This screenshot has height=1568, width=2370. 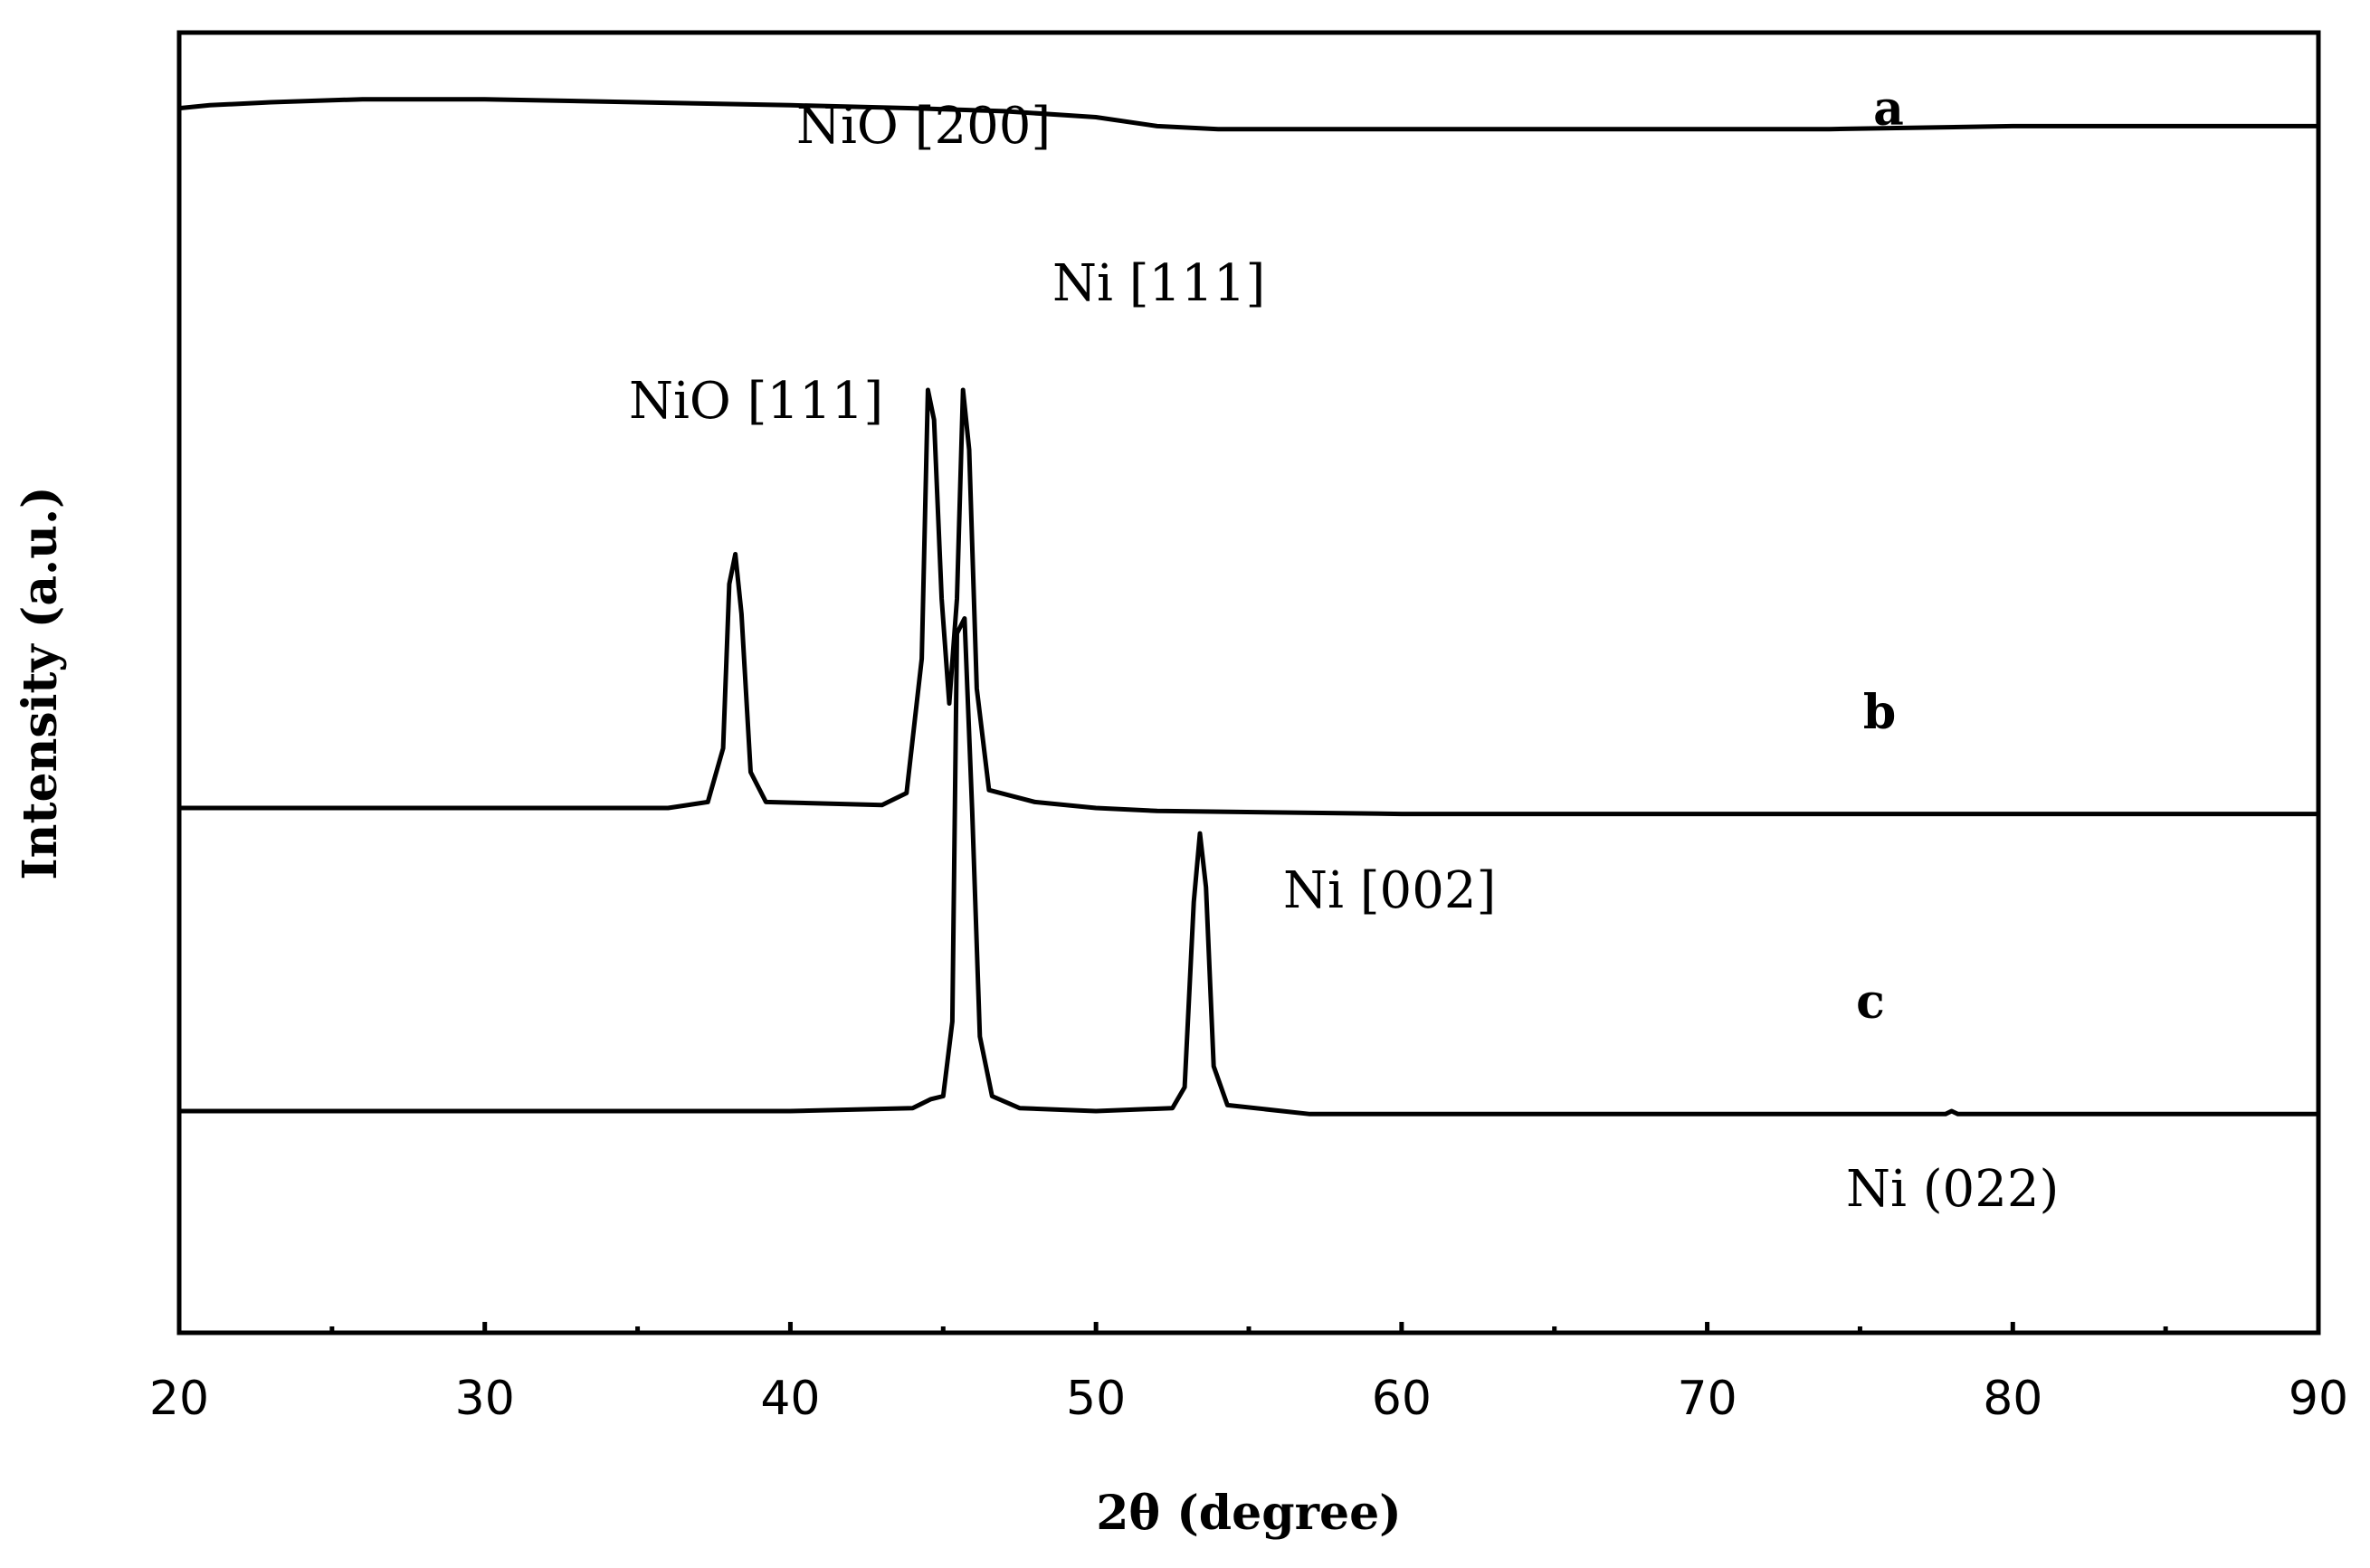 I want to click on x-axis: 20 30 40 50 60 70 80 90, so click(x=1248, y=1374).